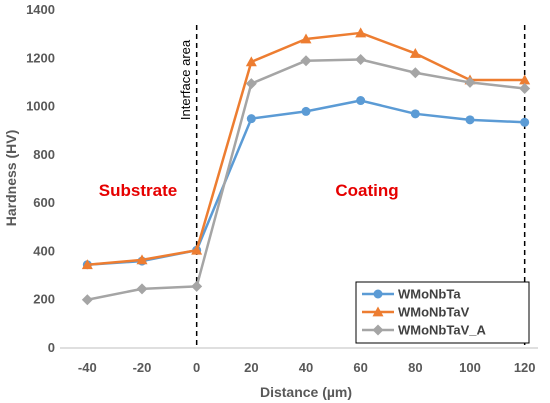 The height and width of the screenshot is (403, 550). I want to click on x-tick-label: 120, so click(525, 367).